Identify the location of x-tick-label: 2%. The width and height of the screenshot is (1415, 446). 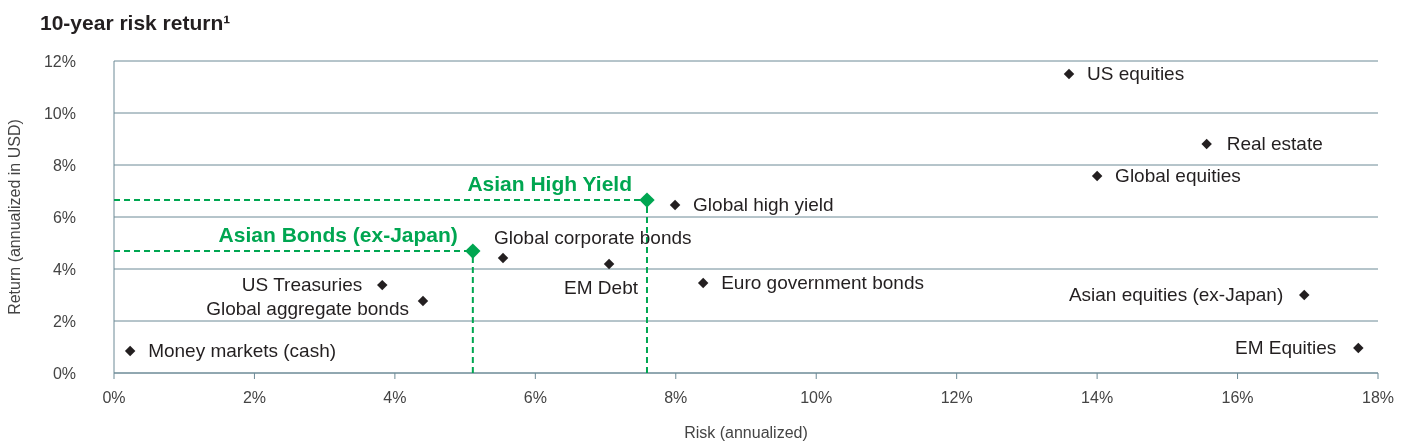
(254, 397).